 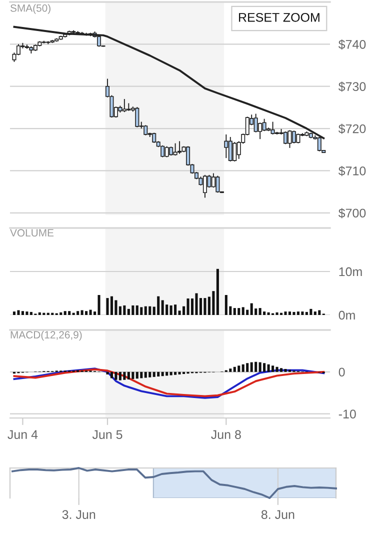 I want to click on x-tick-label: Jun 8, so click(x=226, y=434).